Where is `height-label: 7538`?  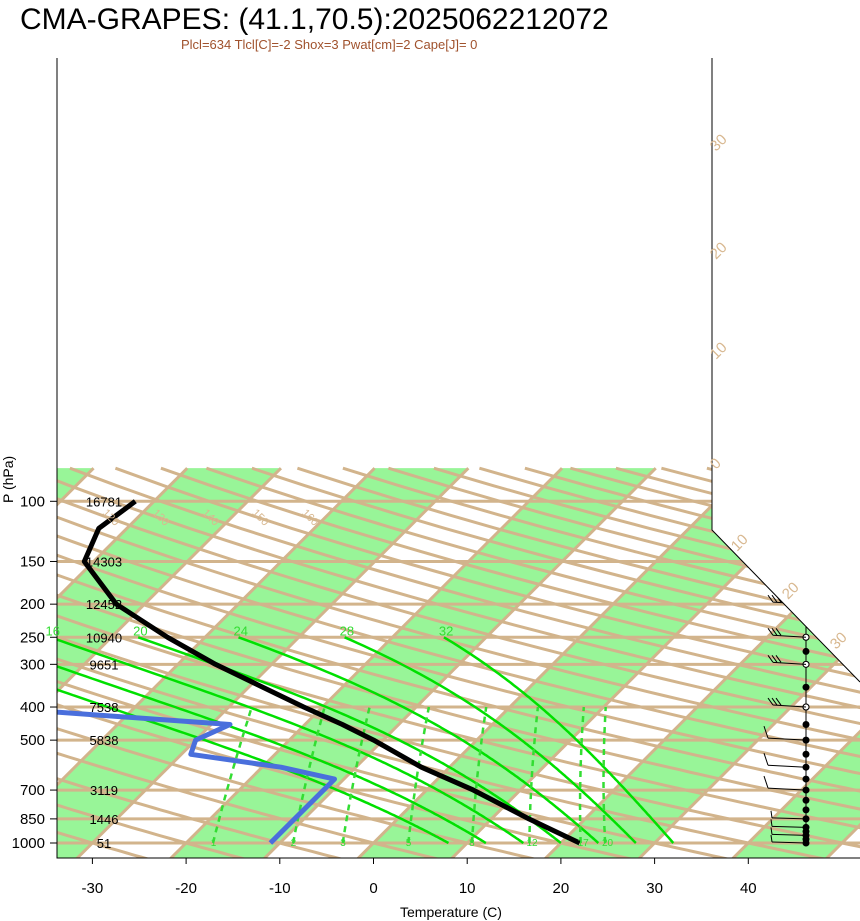 height-label: 7538 is located at coordinates (104, 707).